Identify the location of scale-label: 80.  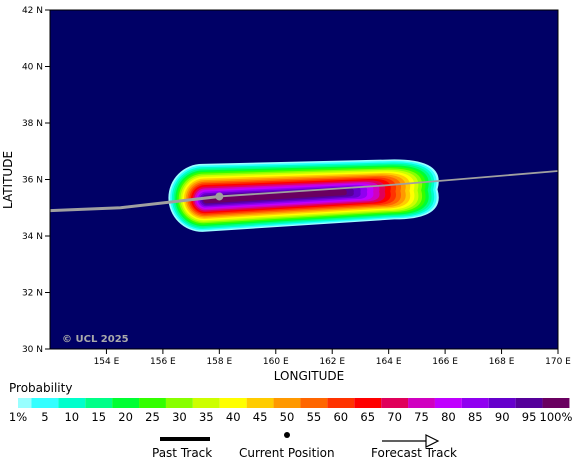
(448, 417).